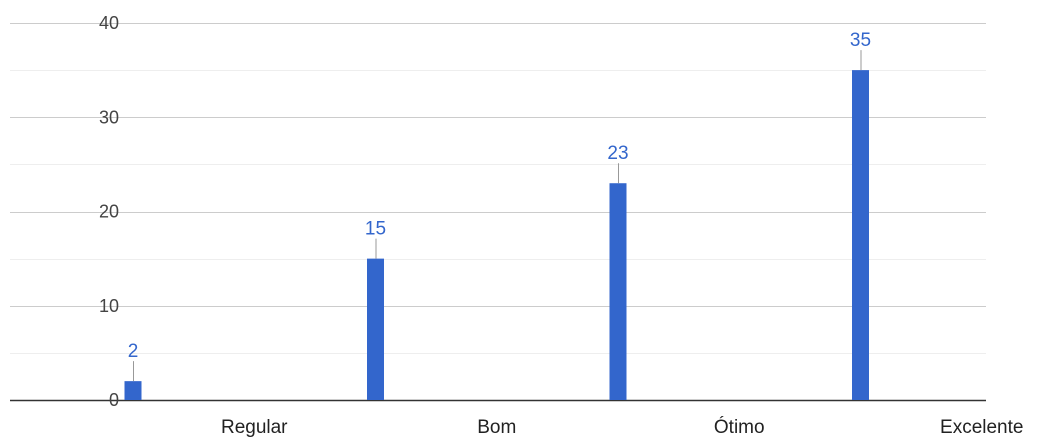 The height and width of the screenshot is (438, 1057). Describe the element at coordinates (133, 351) in the screenshot. I see `data-label: 2` at that location.